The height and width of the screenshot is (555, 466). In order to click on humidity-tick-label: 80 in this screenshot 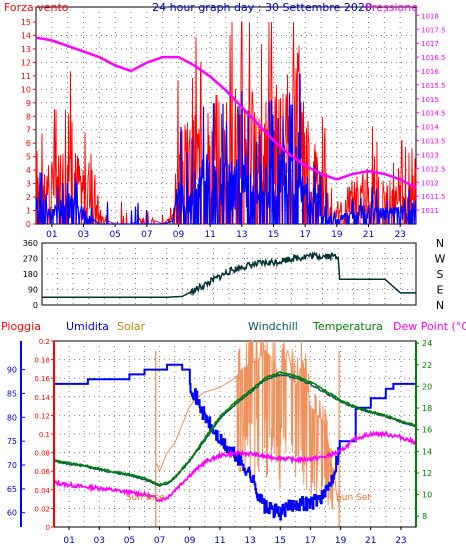, I will do `click(12, 417)`.